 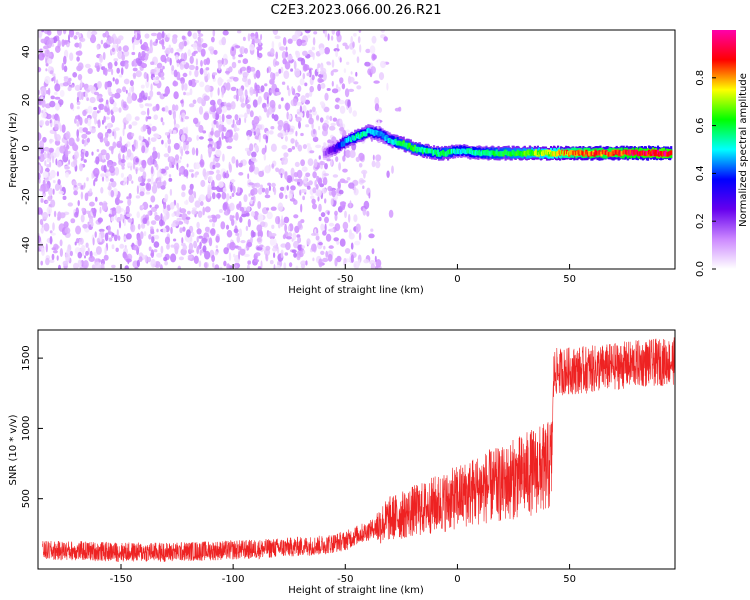 What do you see at coordinates (457, 579) in the screenshot?
I see `x-tick-label: 0` at bounding box center [457, 579].